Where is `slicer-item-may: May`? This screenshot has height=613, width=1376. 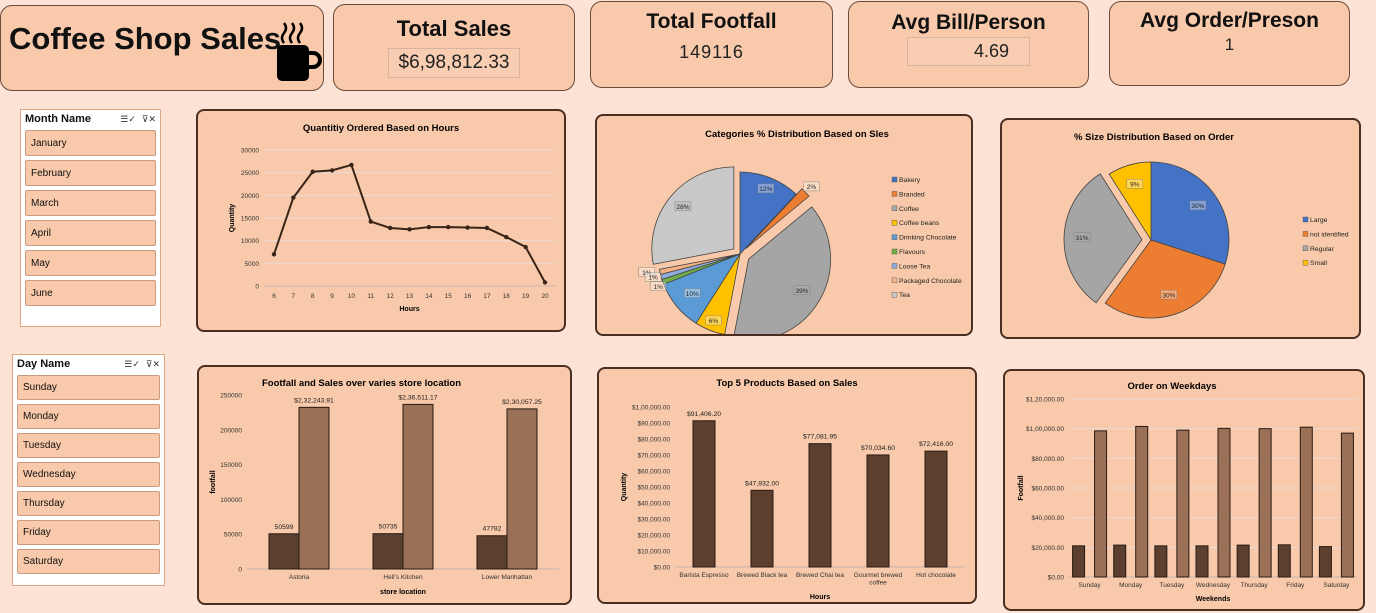 slicer-item-may: May is located at coordinates (90, 263).